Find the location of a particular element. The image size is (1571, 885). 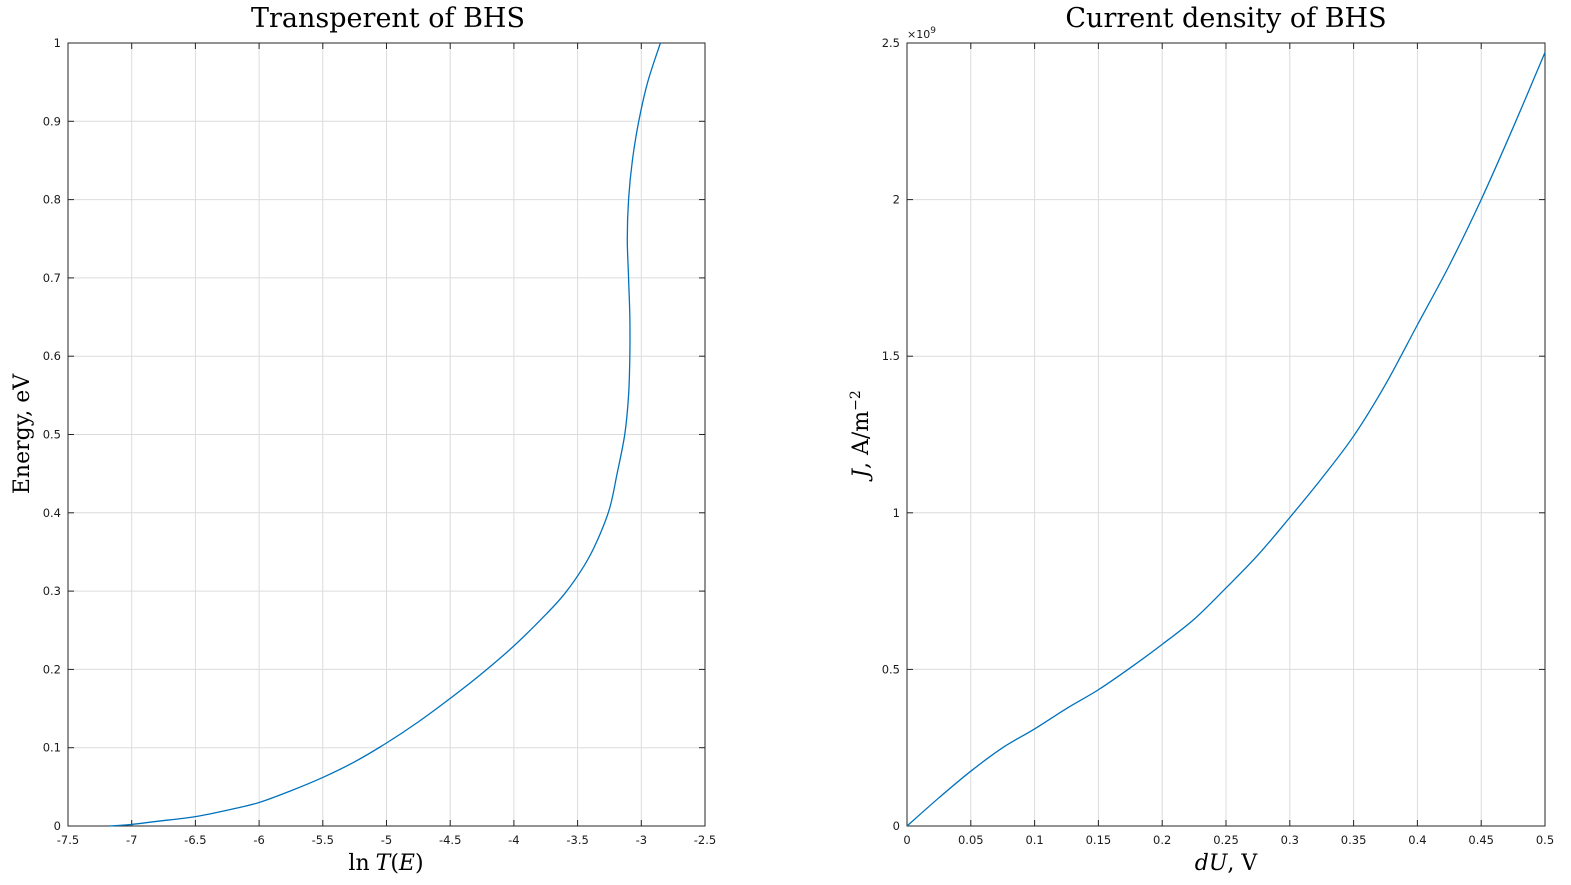

left-x-tick-label: -2.5 is located at coordinates (705, 840).